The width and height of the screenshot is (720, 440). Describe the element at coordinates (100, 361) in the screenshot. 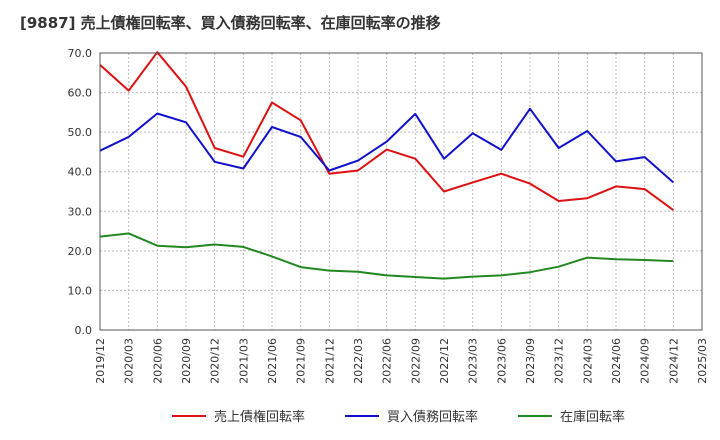

I see `x-tick-label: 2019/12` at that location.